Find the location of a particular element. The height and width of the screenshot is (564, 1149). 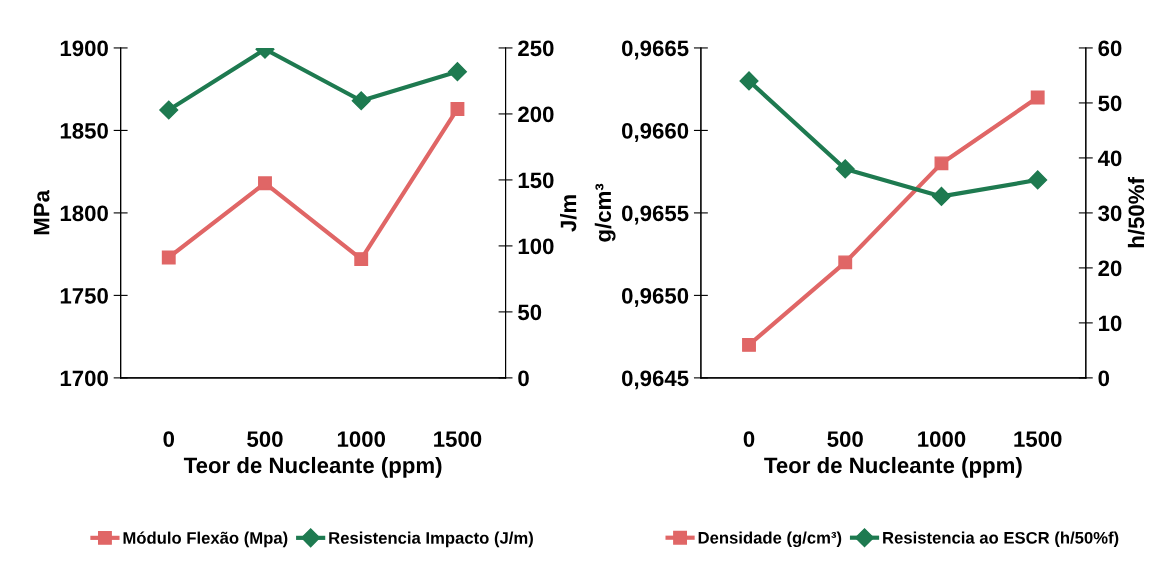

y2-tick-label: 60 is located at coordinates (1110, 48).